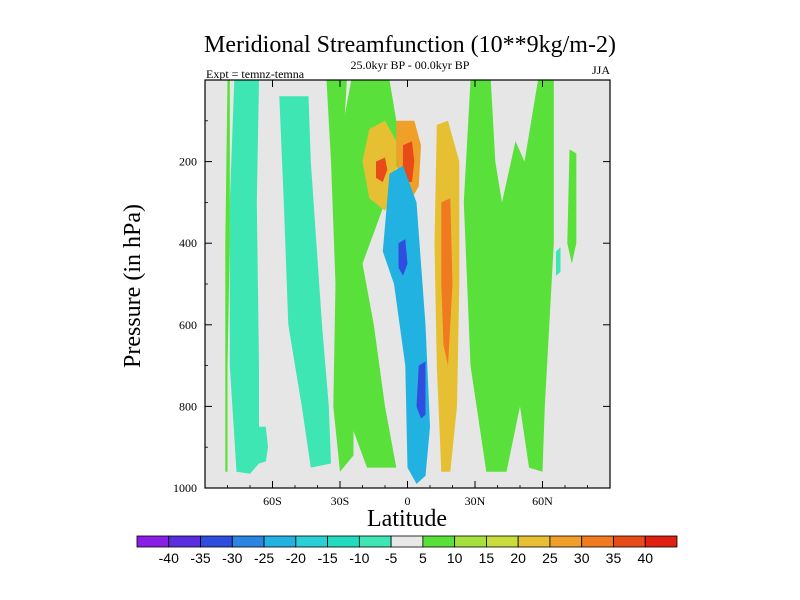 The height and width of the screenshot is (600, 800). Describe the element at coordinates (359, 558) in the screenshot. I see `colorbar-label: -10` at that location.